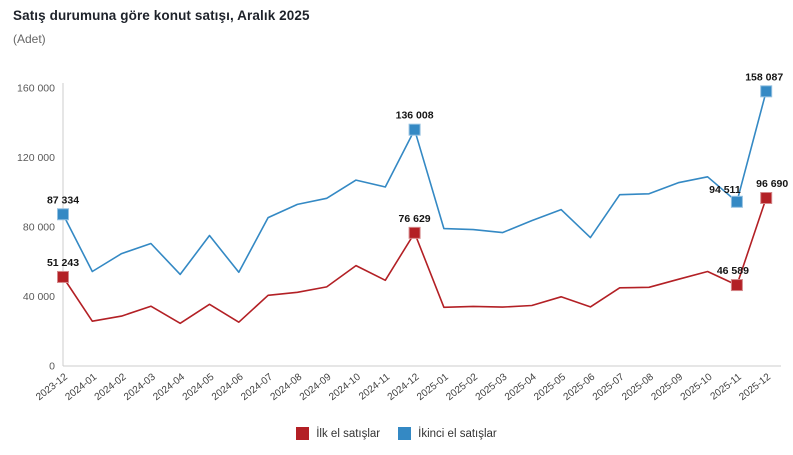 The width and height of the screenshot is (793, 455). Describe the element at coordinates (462, 387) in the screenshot. I see `x-axis-tick-label: 2025-02` at that location.